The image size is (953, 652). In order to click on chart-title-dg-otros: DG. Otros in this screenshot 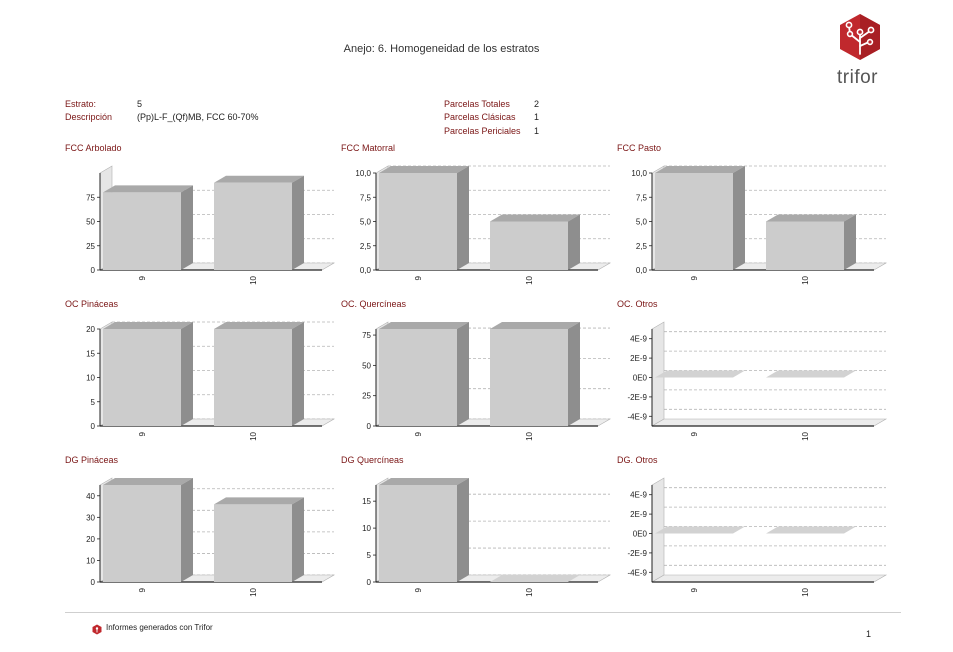, I will do `click(637, 460)`.